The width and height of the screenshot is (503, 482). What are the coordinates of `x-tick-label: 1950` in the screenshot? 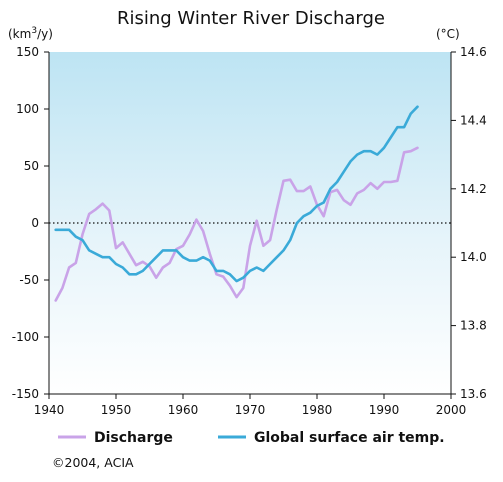 It's located at (116, 410).